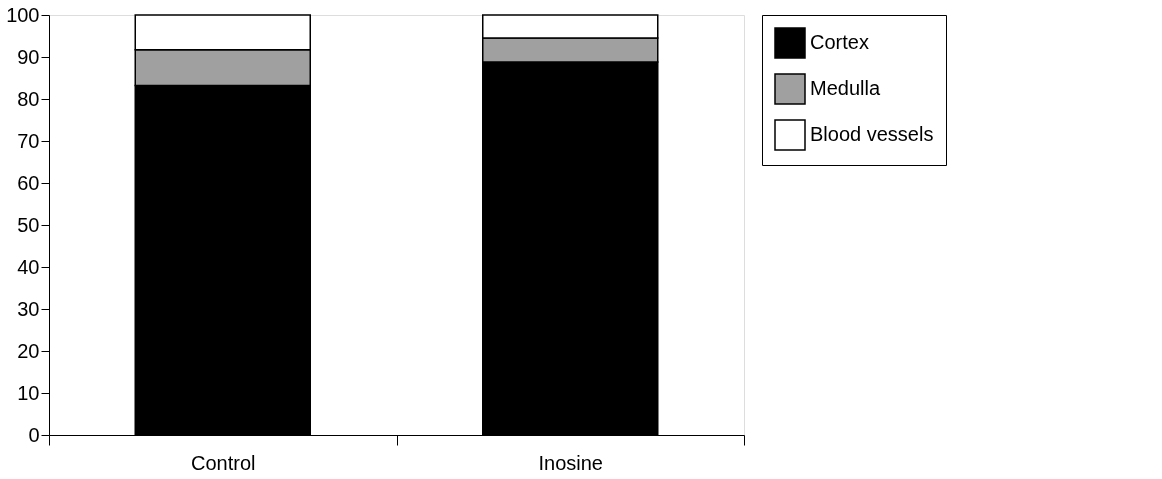 The width and height of the screenshot is (1162, 479). What do you see at coordinates (23, 14) in the screenshot?
I see `y-tick-label: 100` at bounding box center [23, 14].